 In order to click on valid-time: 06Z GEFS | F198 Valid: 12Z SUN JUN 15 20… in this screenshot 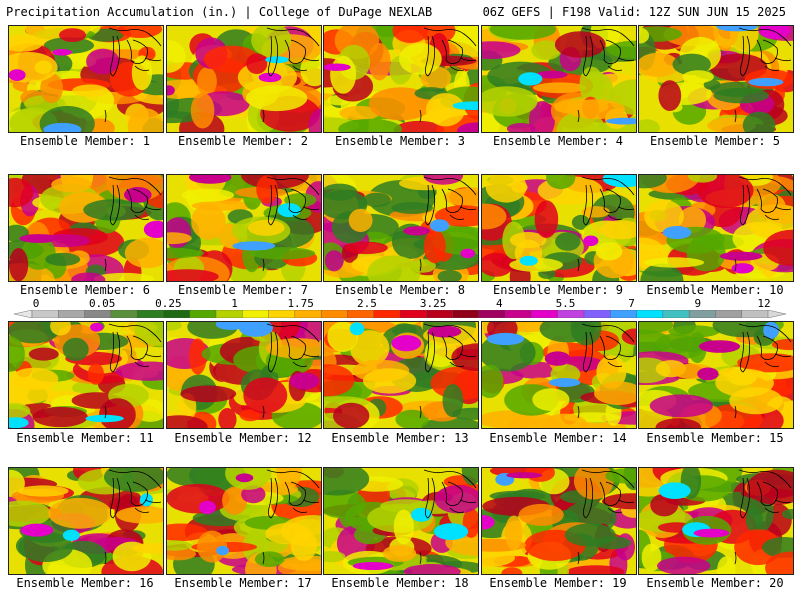, I will do `click(634, 12)`.